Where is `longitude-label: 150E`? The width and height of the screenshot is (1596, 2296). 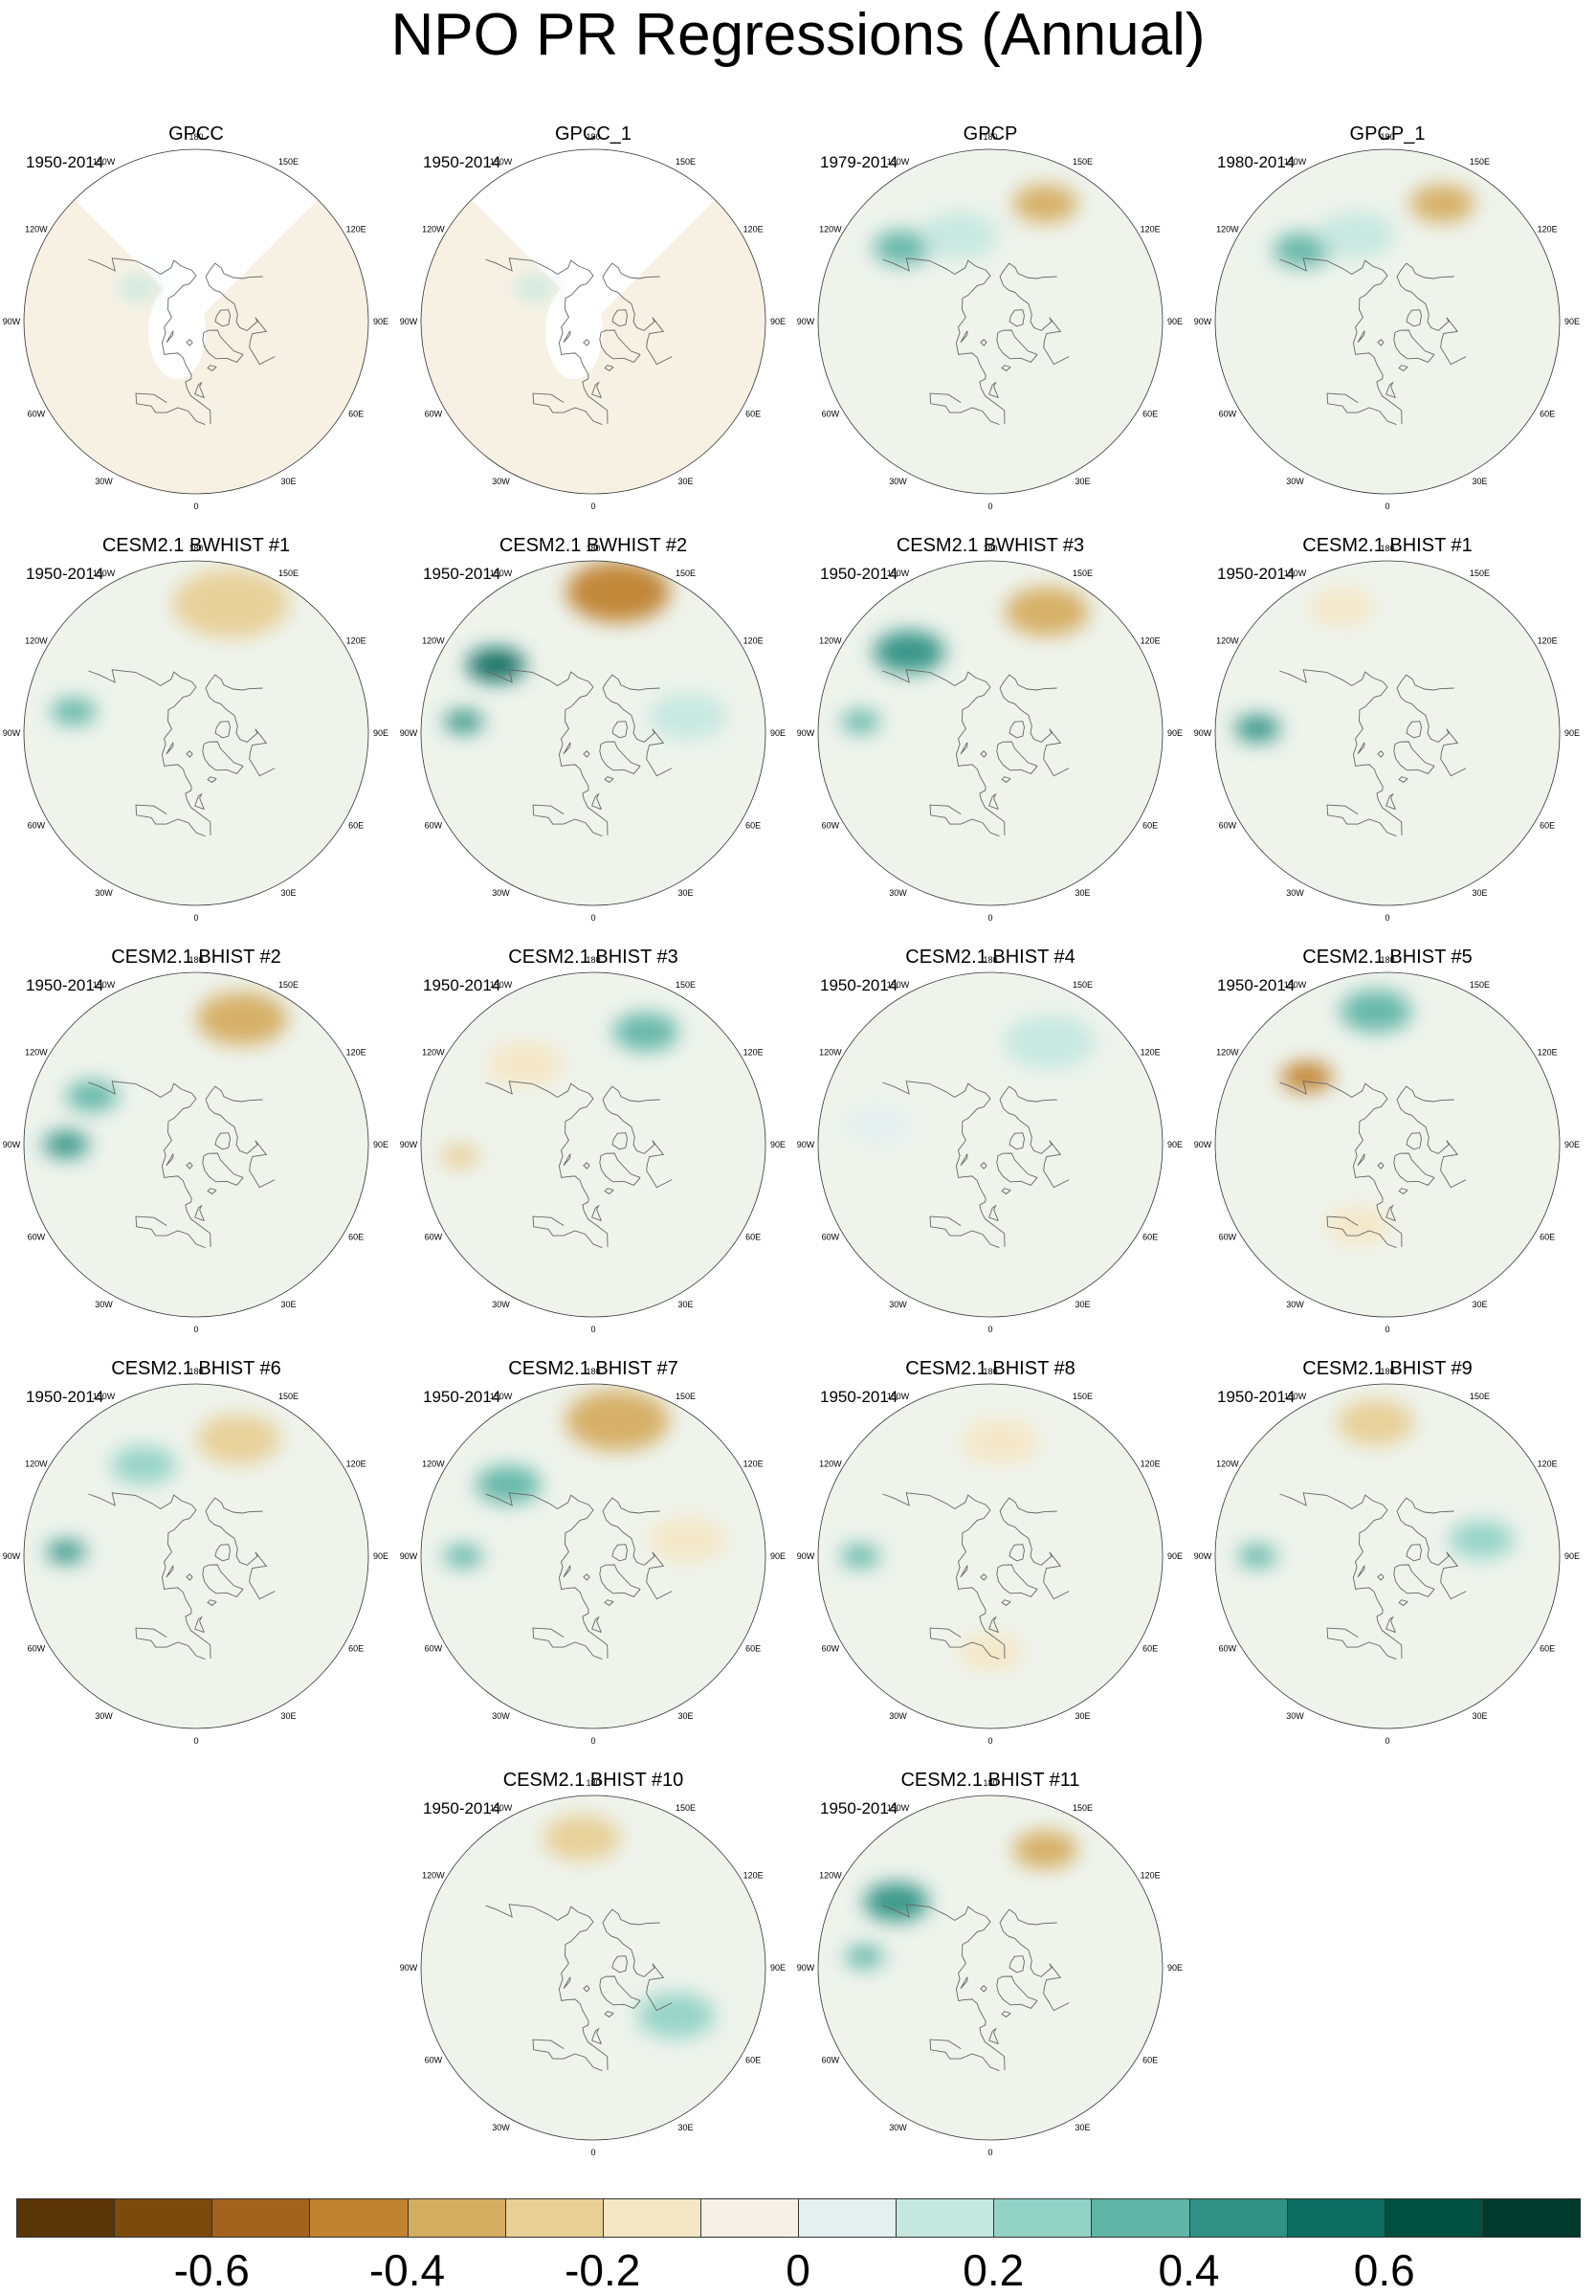 longitude-label: 150E is located at coordinates (686, 162).